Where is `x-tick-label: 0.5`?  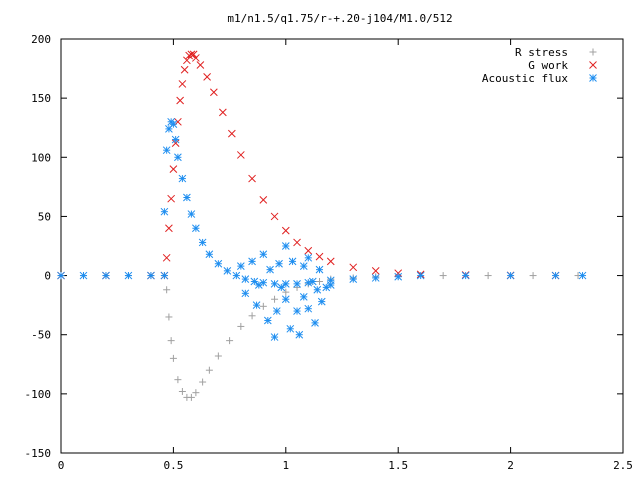 x-tick-label: 0.5 is located at coordinates (173, 465).